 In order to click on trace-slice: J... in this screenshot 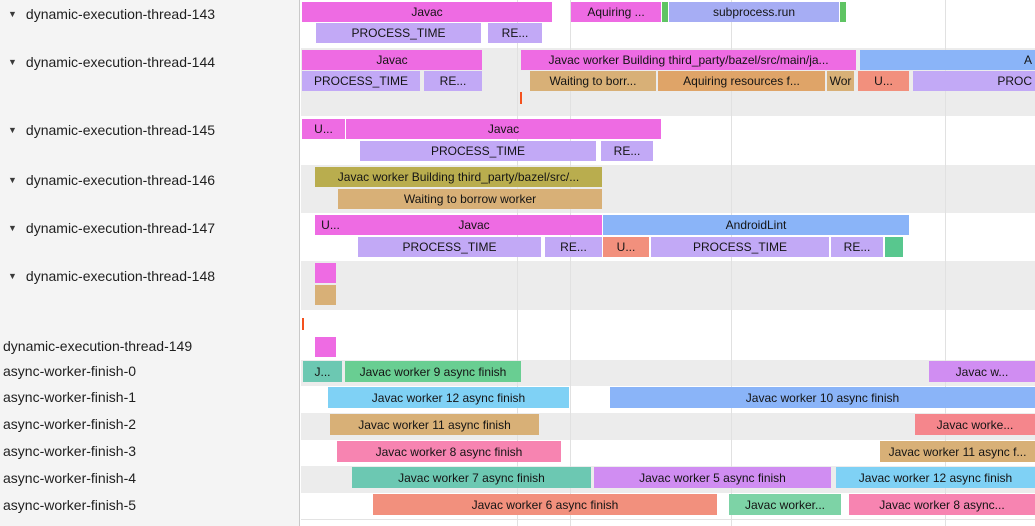, I will do `click(322, 371)`.